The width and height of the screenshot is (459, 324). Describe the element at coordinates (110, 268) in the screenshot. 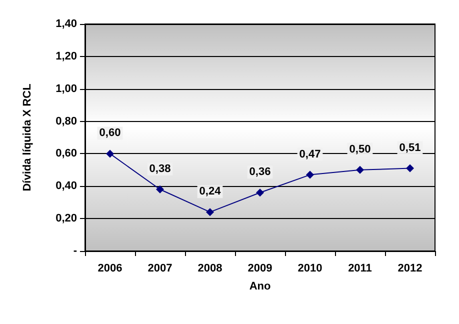

I see `x-tick-label: 2006` at that location.